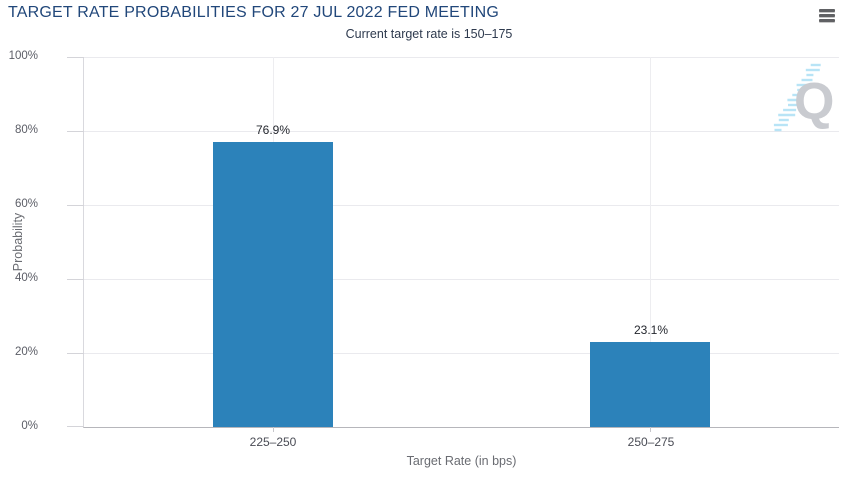  Describe the element at coordinates (29, 426) in the screenshot. I see `y-tick-label: 0%` at that location.